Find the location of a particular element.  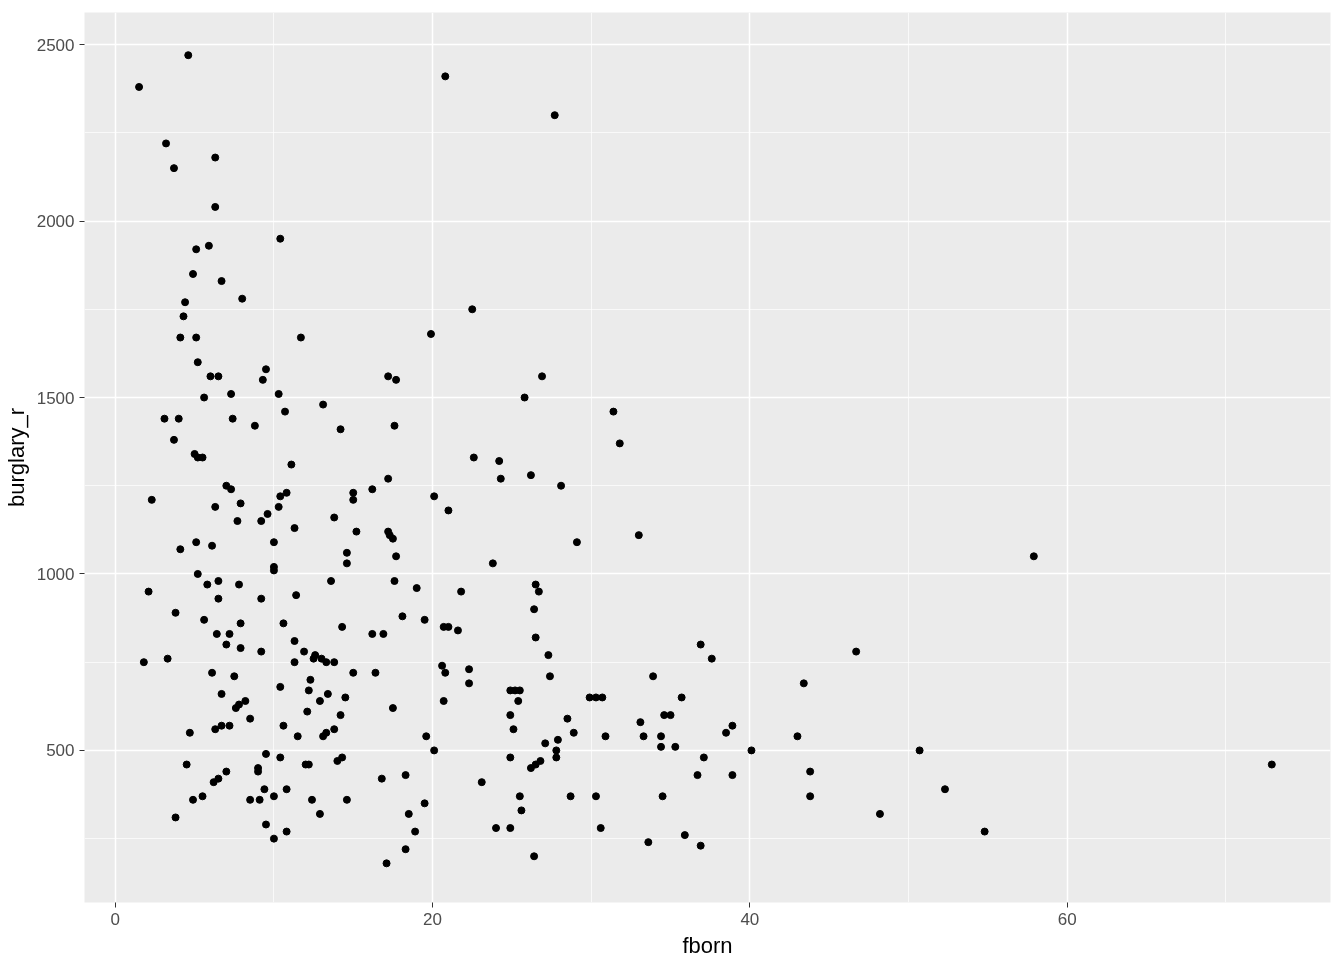

x-axis-title: fborn is located at coordinates (707, 945).